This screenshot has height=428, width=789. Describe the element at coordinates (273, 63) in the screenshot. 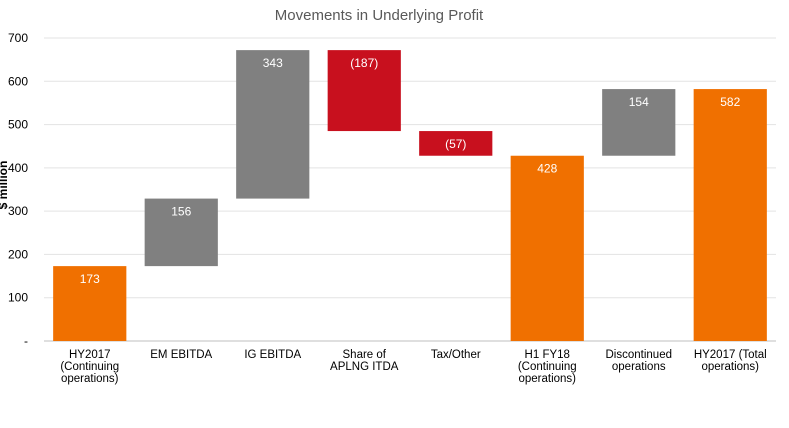

I see `data-label: 343` at that location.